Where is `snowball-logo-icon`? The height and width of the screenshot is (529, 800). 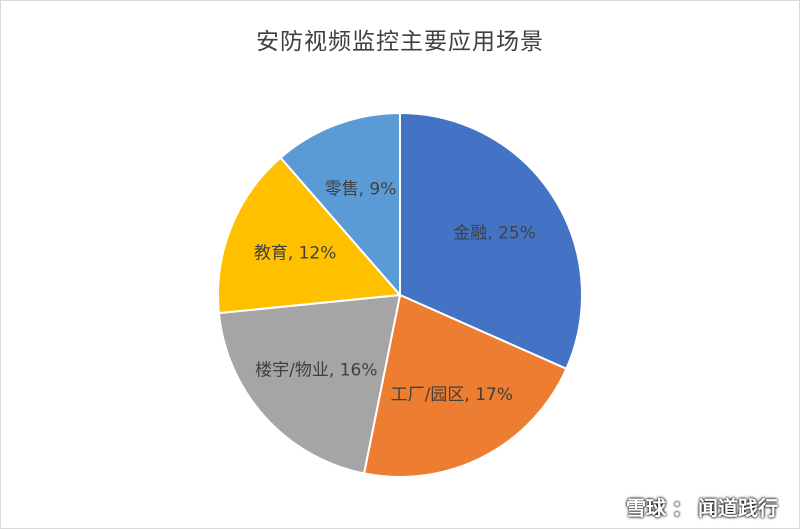
snowball-logo-icon is located at coordinates (607, 506).